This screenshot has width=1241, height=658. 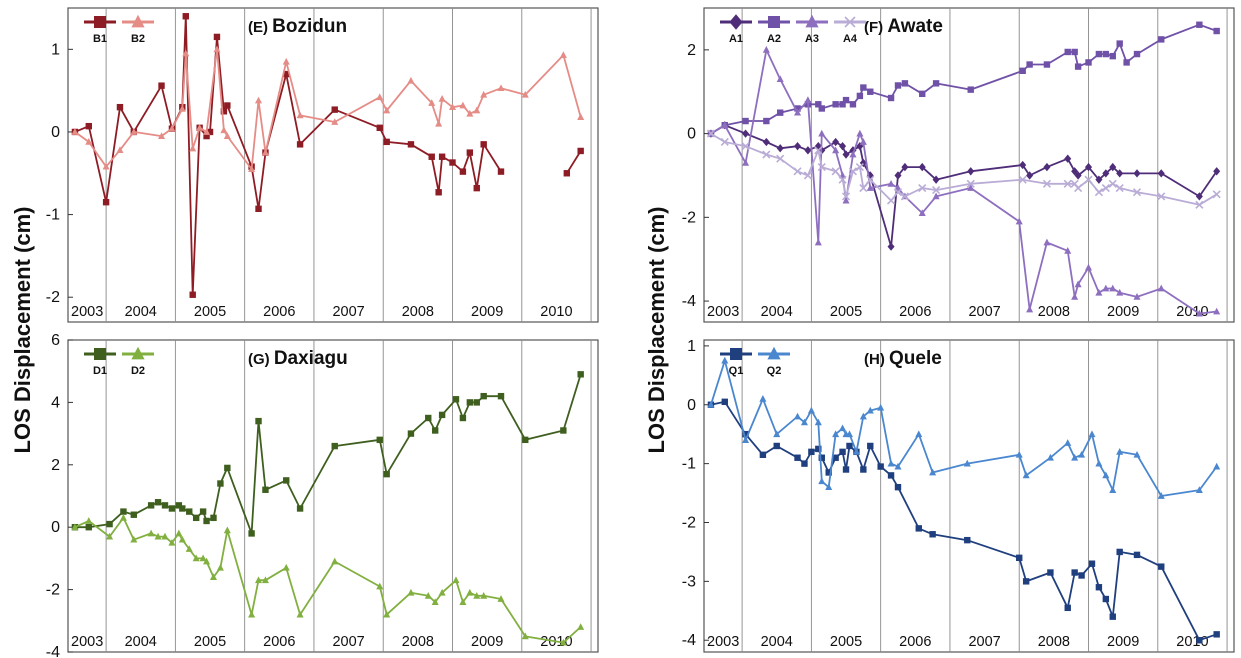 What do you see at coordinates (846, 312) in the screenshot?
I see `panel-f-year-label: 2005` at bounding box center [846, 312].